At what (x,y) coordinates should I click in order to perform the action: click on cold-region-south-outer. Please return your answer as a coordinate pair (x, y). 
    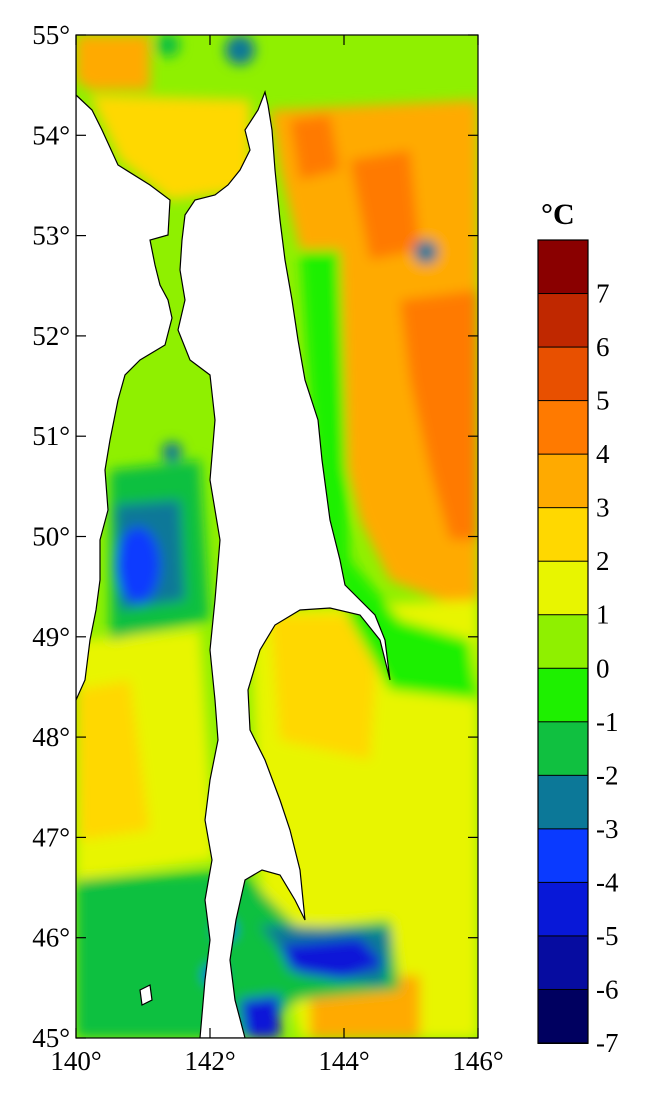
    Looking at the image, I should click on (238, 954).